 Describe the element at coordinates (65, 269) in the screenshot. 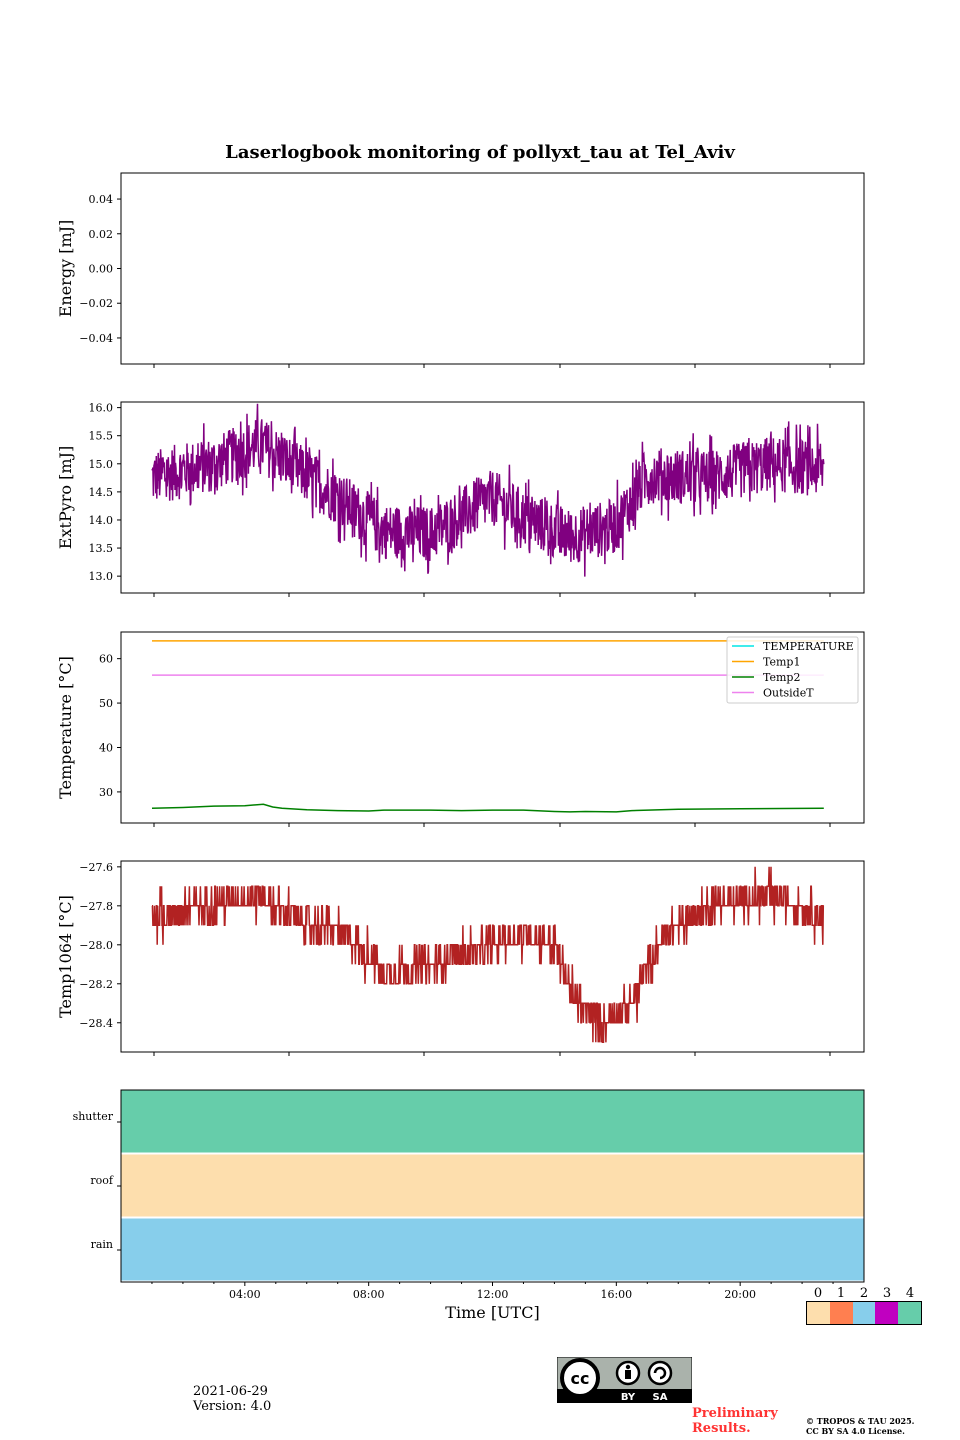

I see `y-axis-label: Energy [mJ]` at that location.